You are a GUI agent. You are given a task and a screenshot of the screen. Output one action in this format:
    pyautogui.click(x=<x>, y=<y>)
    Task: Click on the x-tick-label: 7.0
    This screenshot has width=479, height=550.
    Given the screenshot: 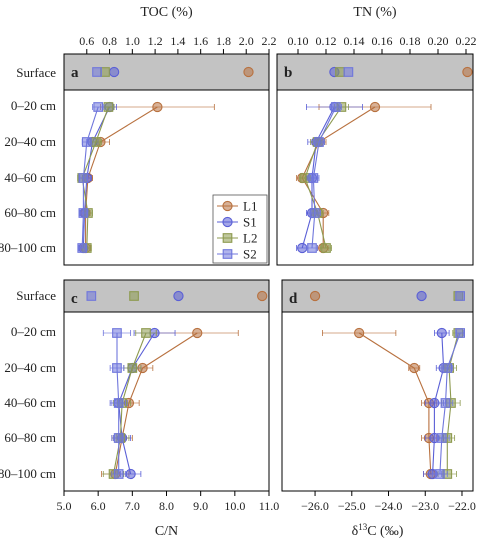 What is the action you would take?
    pyautogui.click(x=132, y=506)
    